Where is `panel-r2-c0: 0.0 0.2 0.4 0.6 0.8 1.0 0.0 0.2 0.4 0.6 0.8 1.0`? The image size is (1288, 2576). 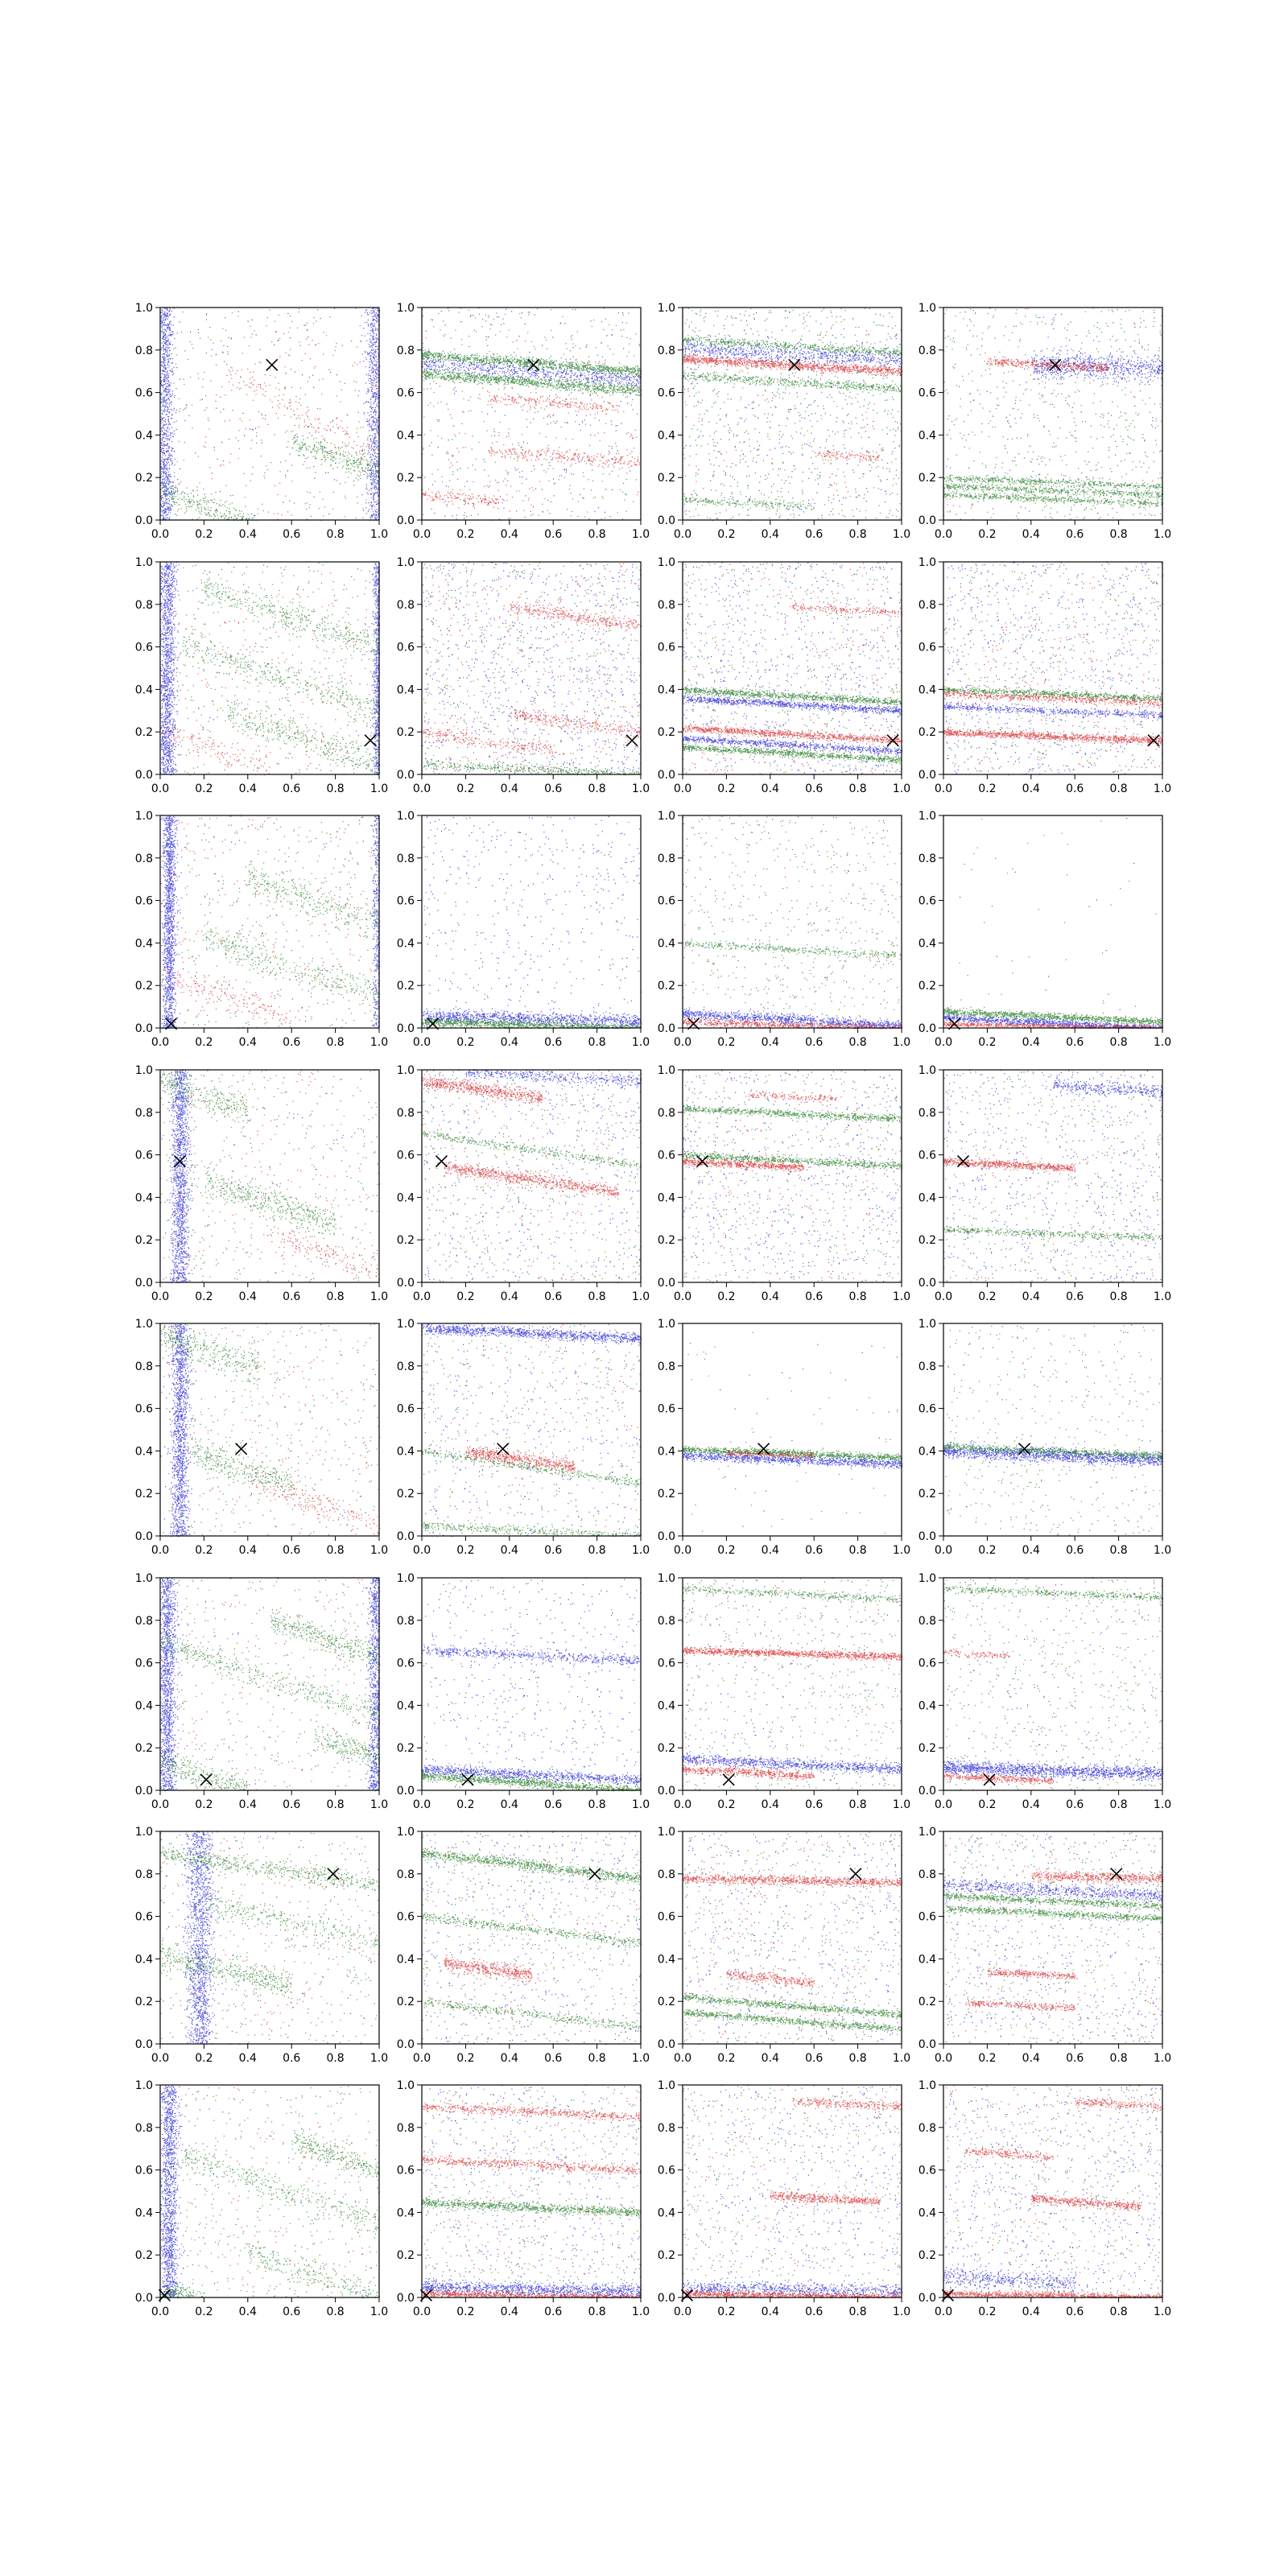
panel-r2-c0: 0.0 0.2 0.4 0.6 0.8 1.0 0.0 0.2 0.4 0.6 0.8 1.0 is located at coordinates (261, 929).